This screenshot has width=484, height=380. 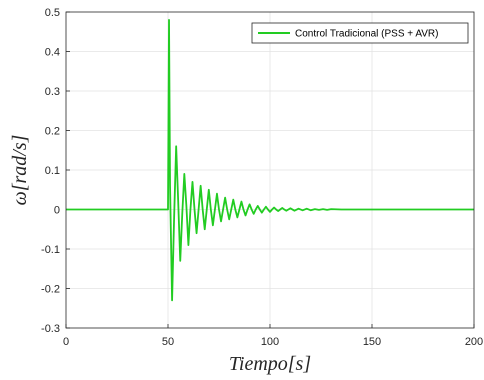 What do you see at coordinates (52, 92) in the screenshot?
I see `y-tick-label: 0.3` at bounding box center [52, 92].